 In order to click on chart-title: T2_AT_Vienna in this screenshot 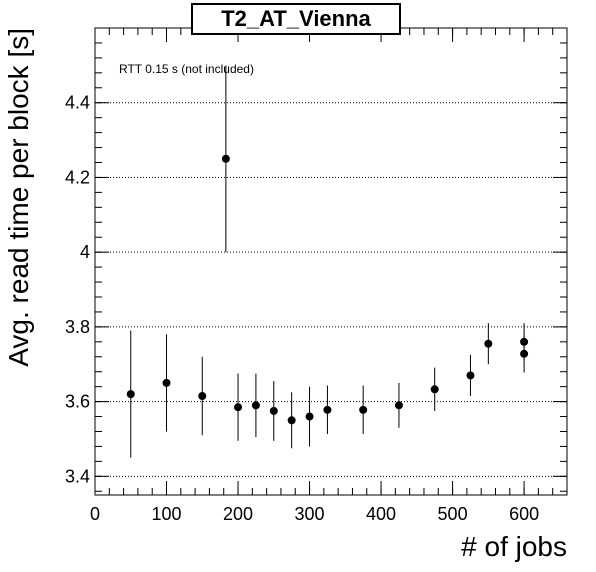, I will do `click(296, 19)`.